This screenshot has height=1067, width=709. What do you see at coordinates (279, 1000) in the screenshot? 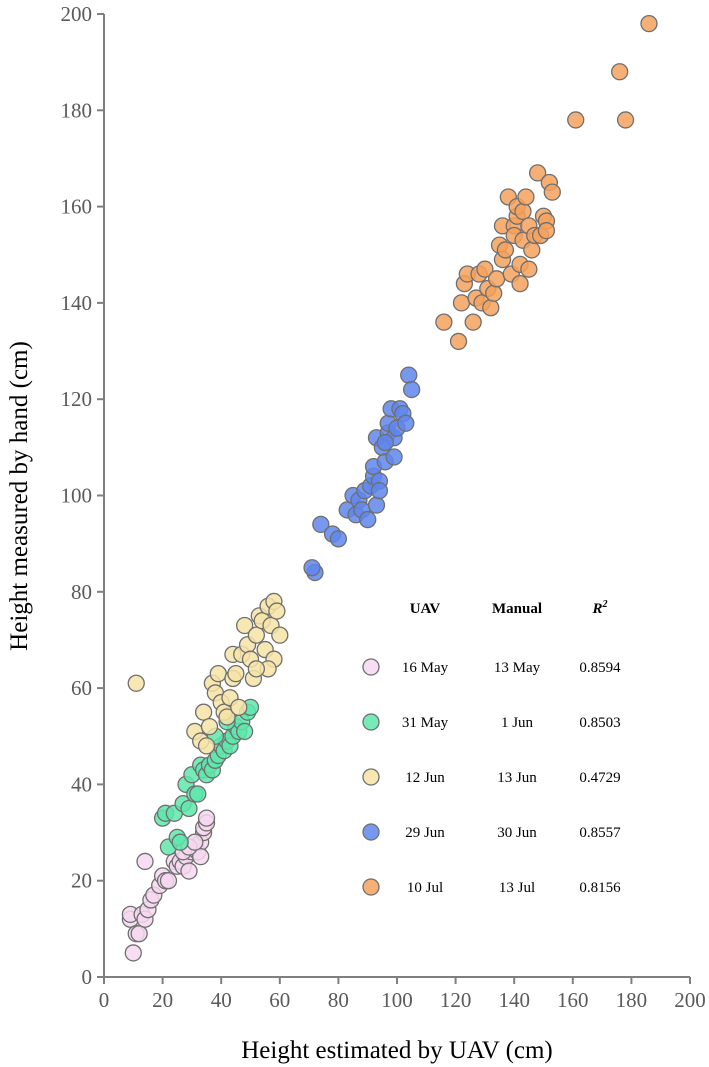
I see `x-tick-label: 60` at bounding box center [279, 1000].